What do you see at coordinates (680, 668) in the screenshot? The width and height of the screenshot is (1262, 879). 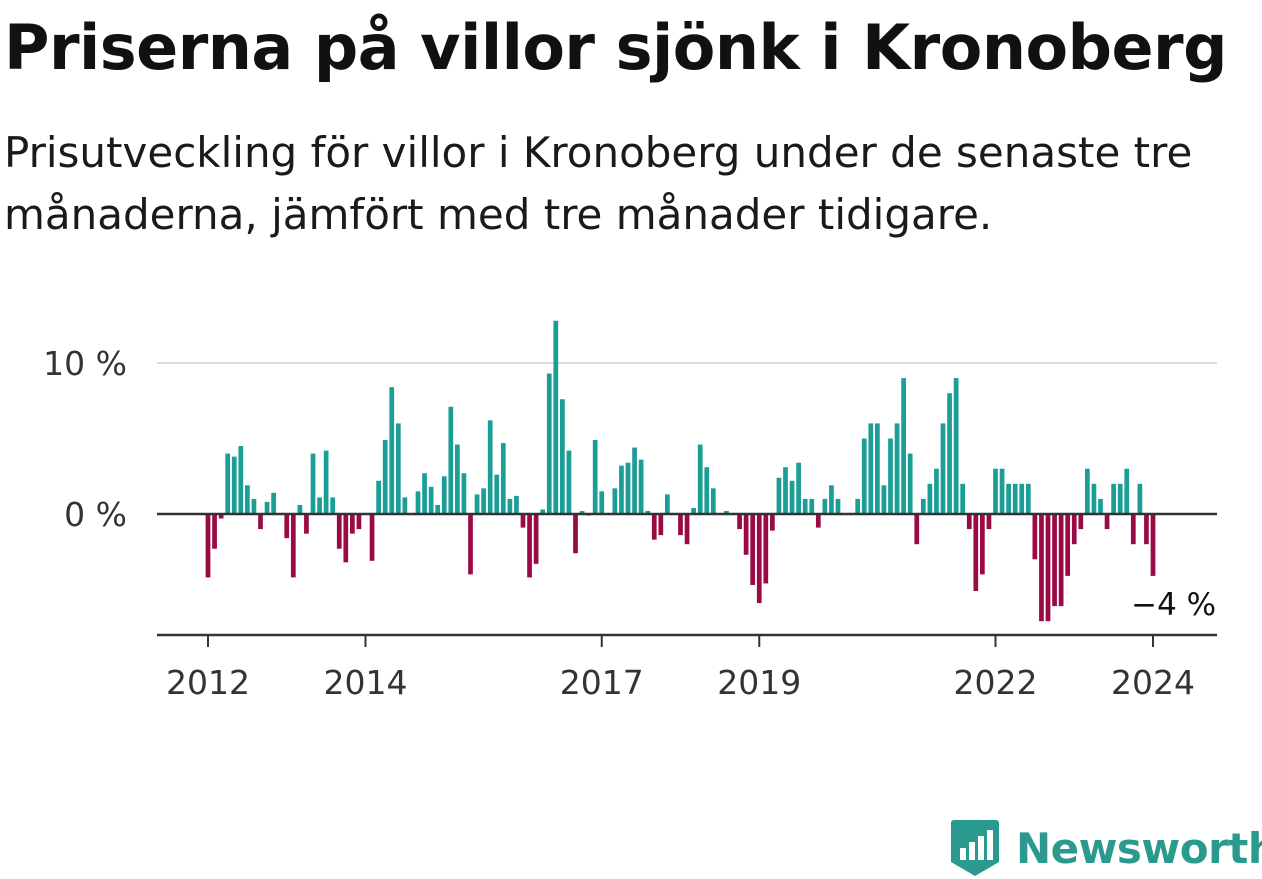 I see `x-axis-ticks: 2012 2014 2017 2019 2022 2024` at bounding box center [680, 668].